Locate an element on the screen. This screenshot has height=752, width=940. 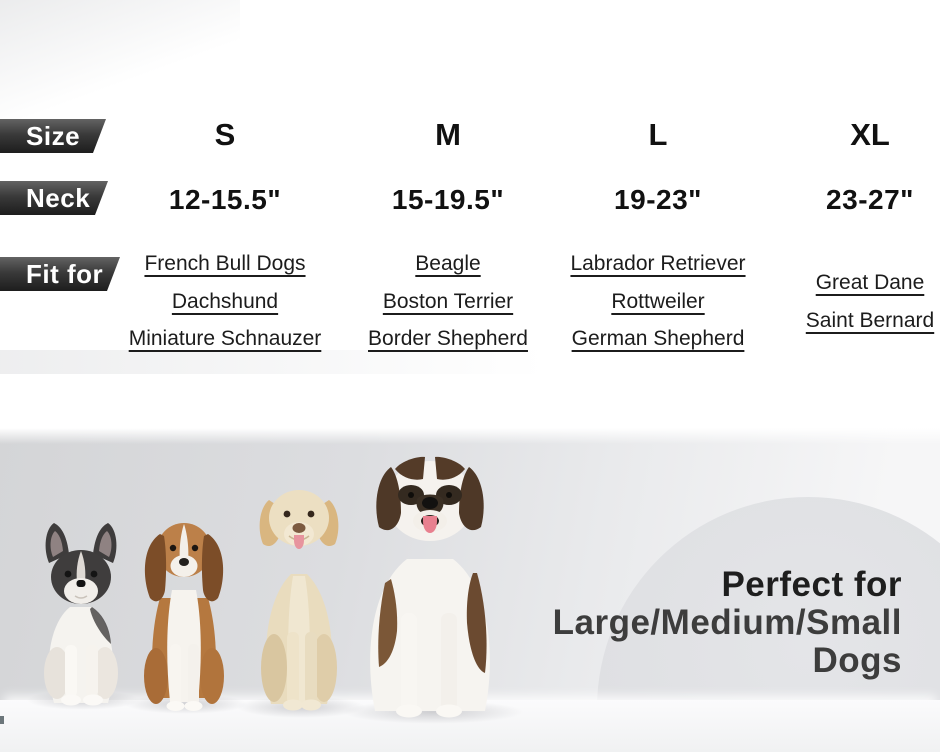
size-value-xl: XL is located at coordinates (870, 134).